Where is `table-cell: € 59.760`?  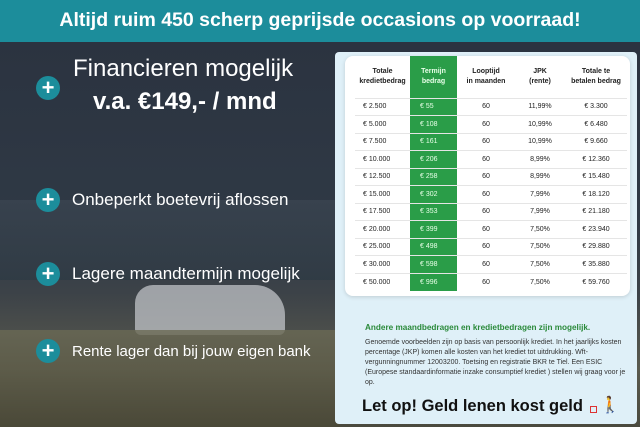
table-cell: € 59.760 is located at coordinates (596, 281).